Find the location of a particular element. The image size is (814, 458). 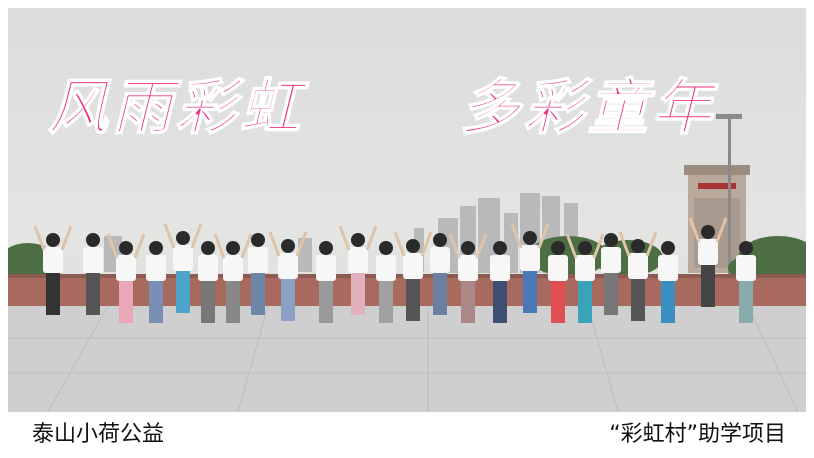

caption-right: “彩虹村”助学项目 is located at coordinates (697, 434).